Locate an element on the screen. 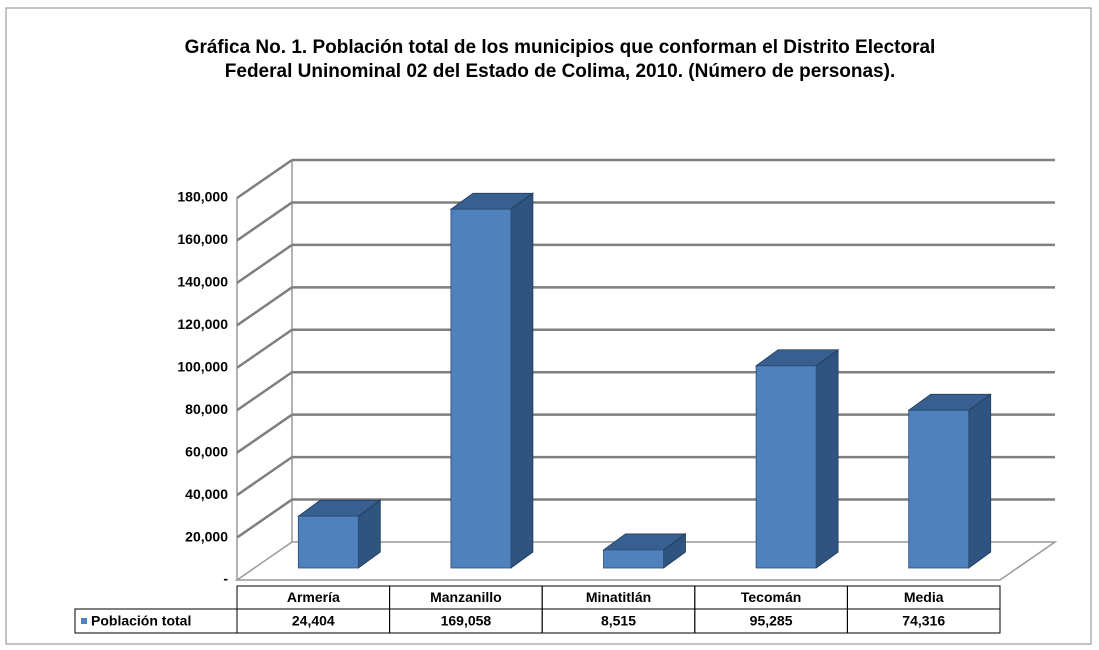  y-tick-label: 60,000 is located at coordinates (206, 451).